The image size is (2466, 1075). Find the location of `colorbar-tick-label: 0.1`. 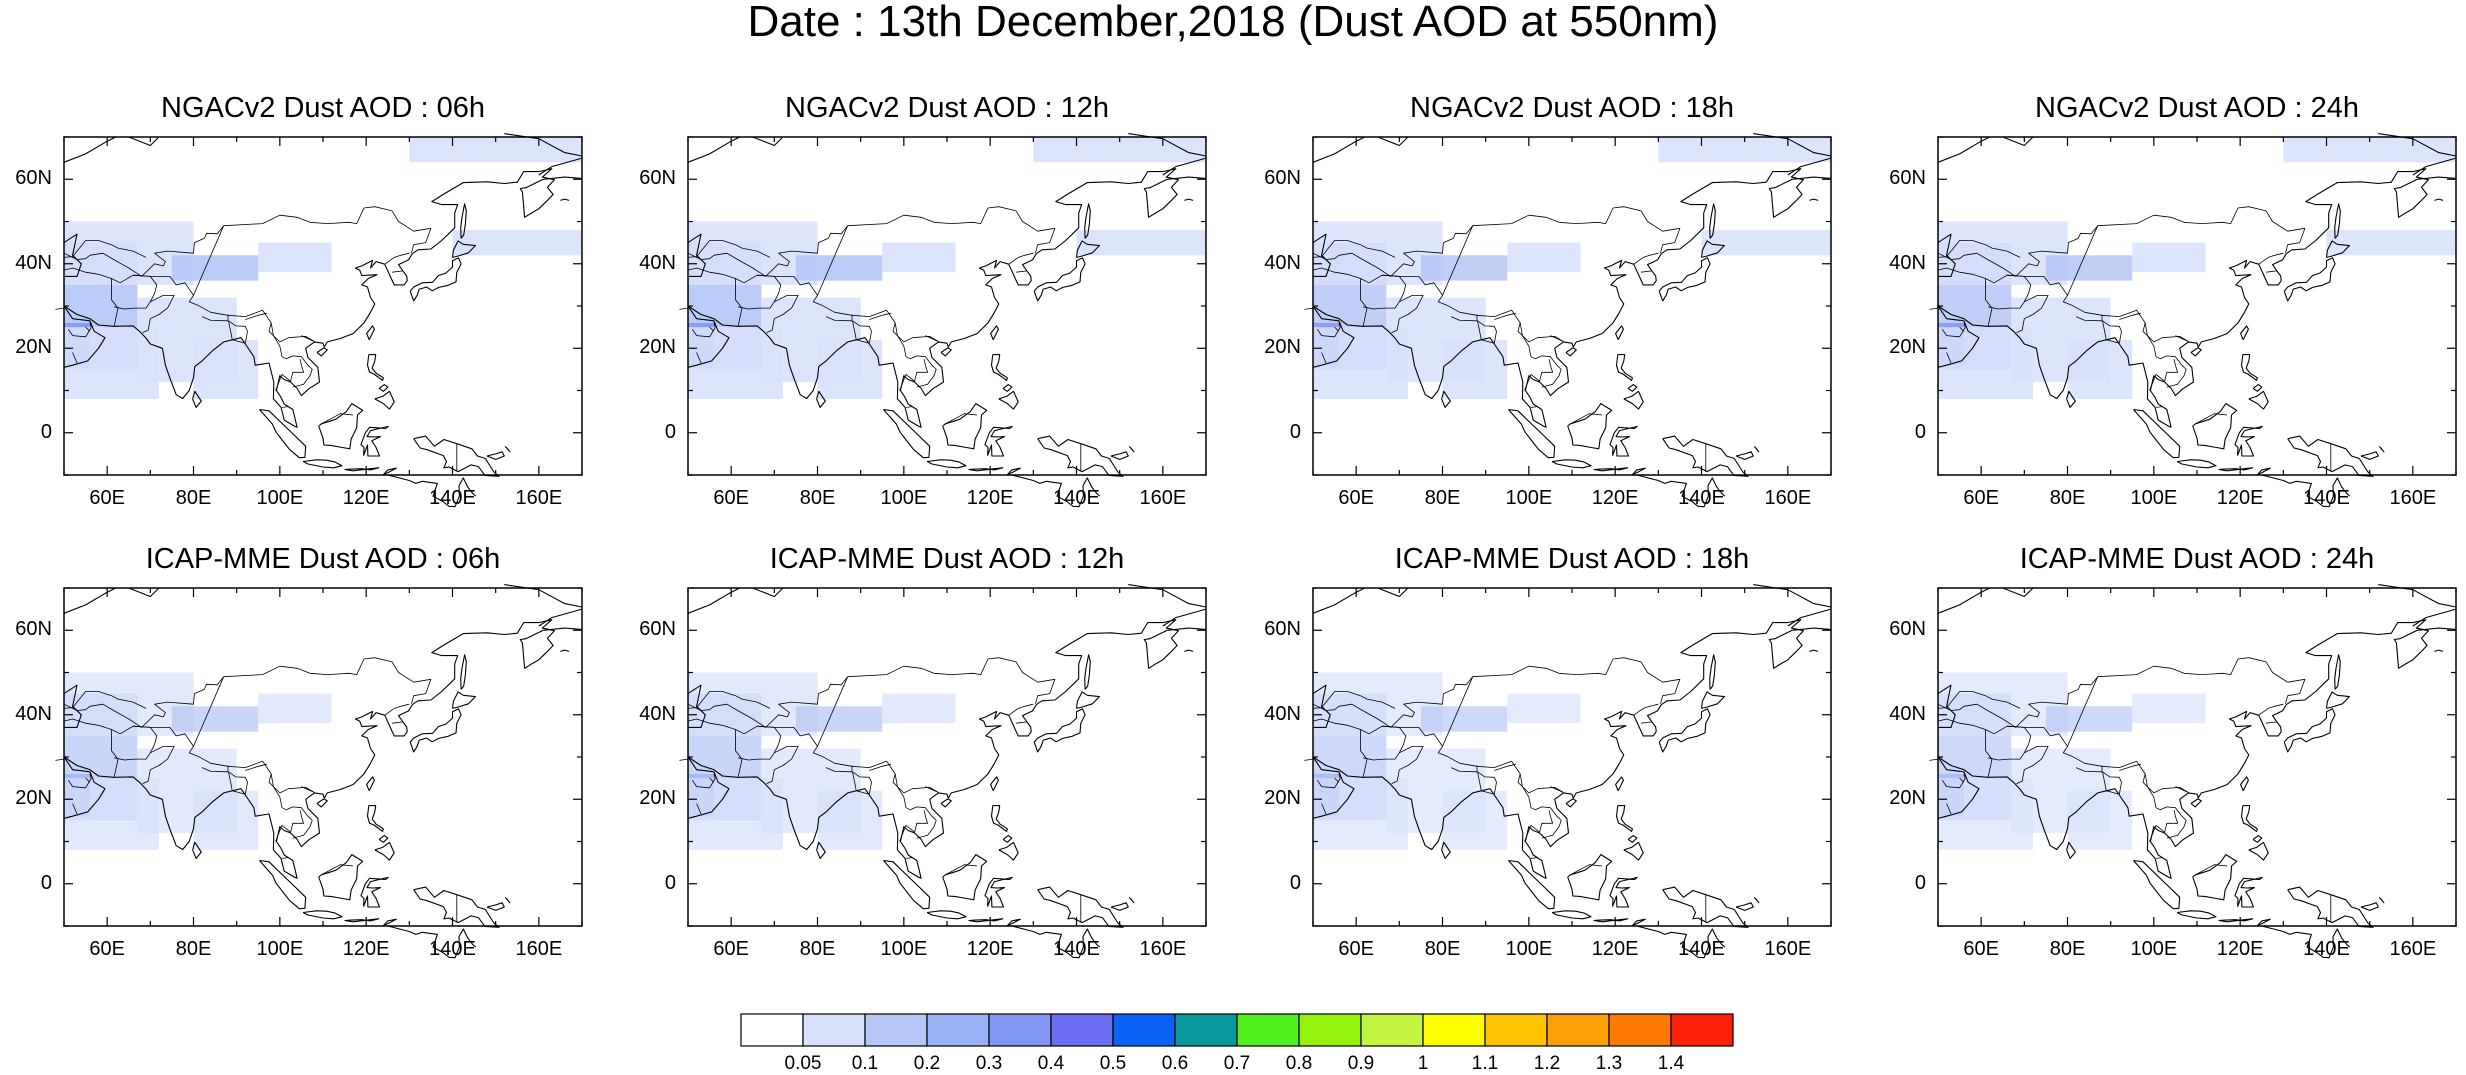

colorbar-tick-label: 0.1 is located at coordinates (865, 1063).